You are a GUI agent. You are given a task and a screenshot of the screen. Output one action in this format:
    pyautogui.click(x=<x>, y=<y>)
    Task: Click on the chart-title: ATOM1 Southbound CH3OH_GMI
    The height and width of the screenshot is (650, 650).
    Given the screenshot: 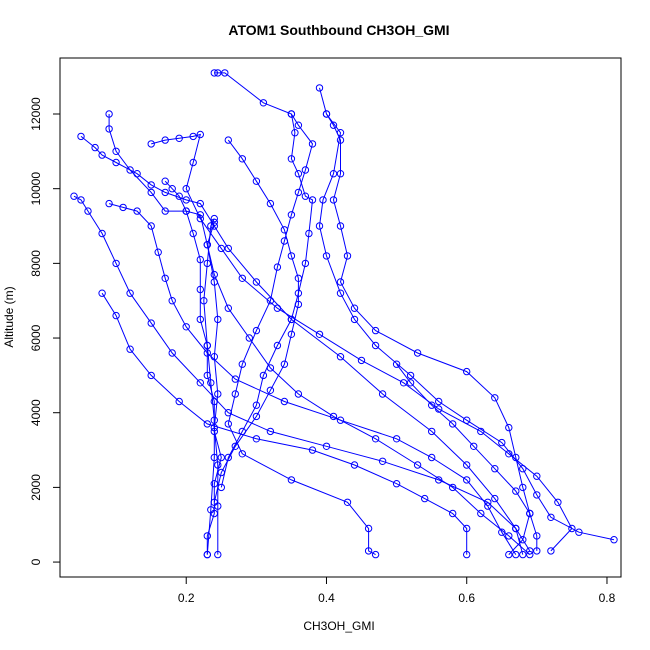 What is the action you would take?
    pyautogui.click(x=338, y=30)
    